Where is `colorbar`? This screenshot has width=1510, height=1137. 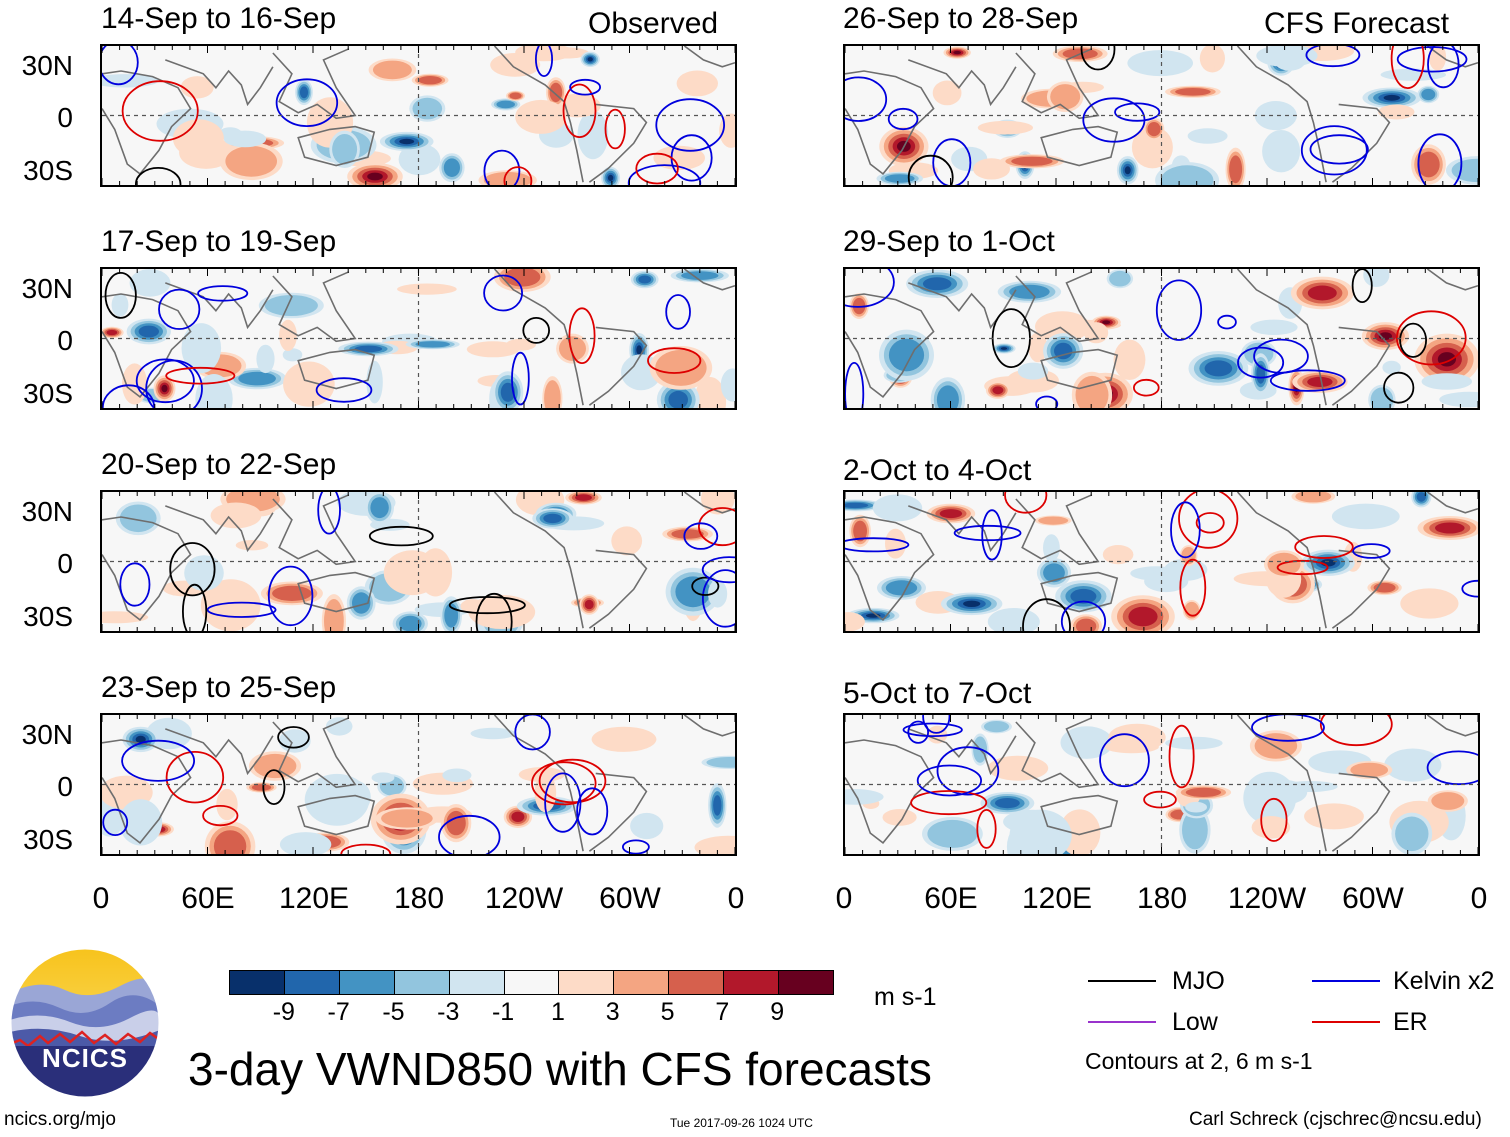
colorbar is located at coordinates (531, 982).